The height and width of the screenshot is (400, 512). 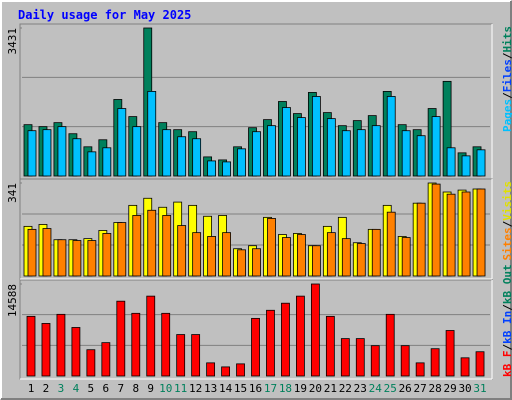 What do you see at coordinates (360, 388) in the screenshot?
I see `x-tick-label: 23` at bounding box center [360, 388].